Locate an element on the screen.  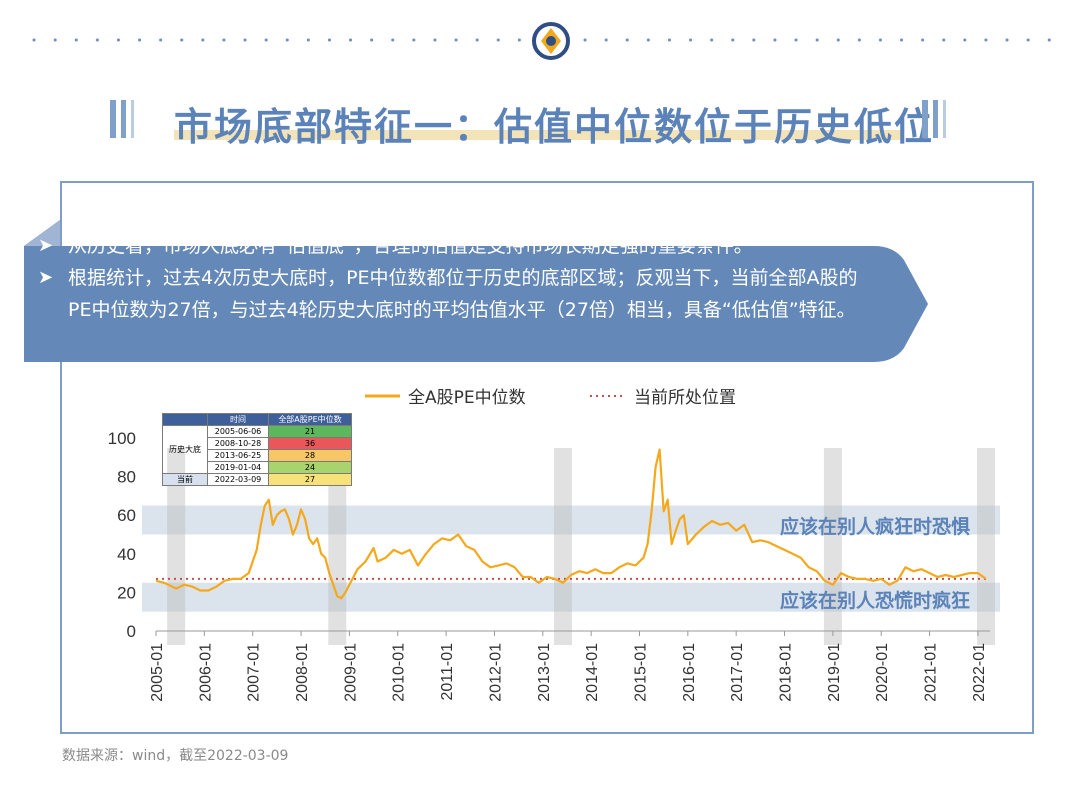
legend-label: 当前所处位置 is located at coordinates (685, 398).